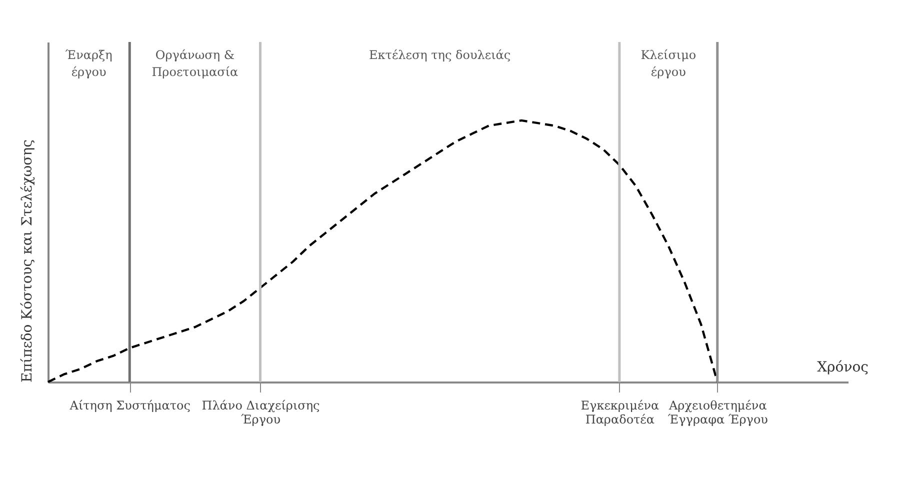 The height and width of the screenshot is (493, 920). I want to click on text: Οργάνωση & Προετοιμασία, so click(195, 63).